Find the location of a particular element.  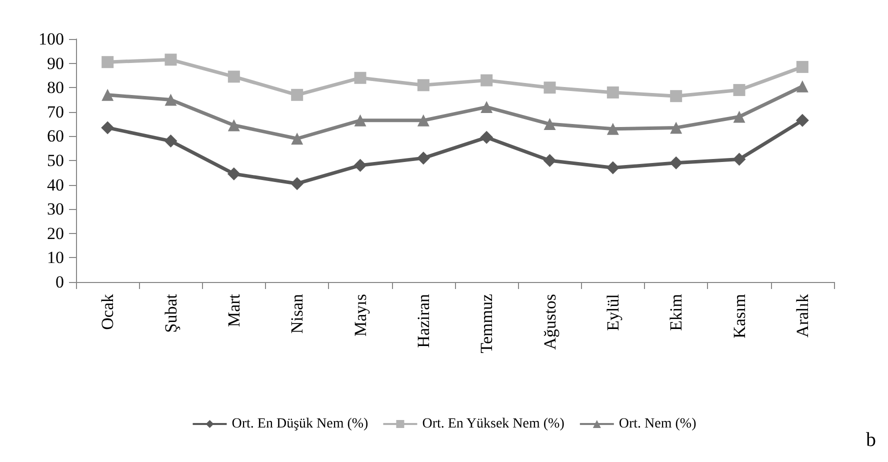

x-tick-label: Nisan is located at coordinates (297, 314).